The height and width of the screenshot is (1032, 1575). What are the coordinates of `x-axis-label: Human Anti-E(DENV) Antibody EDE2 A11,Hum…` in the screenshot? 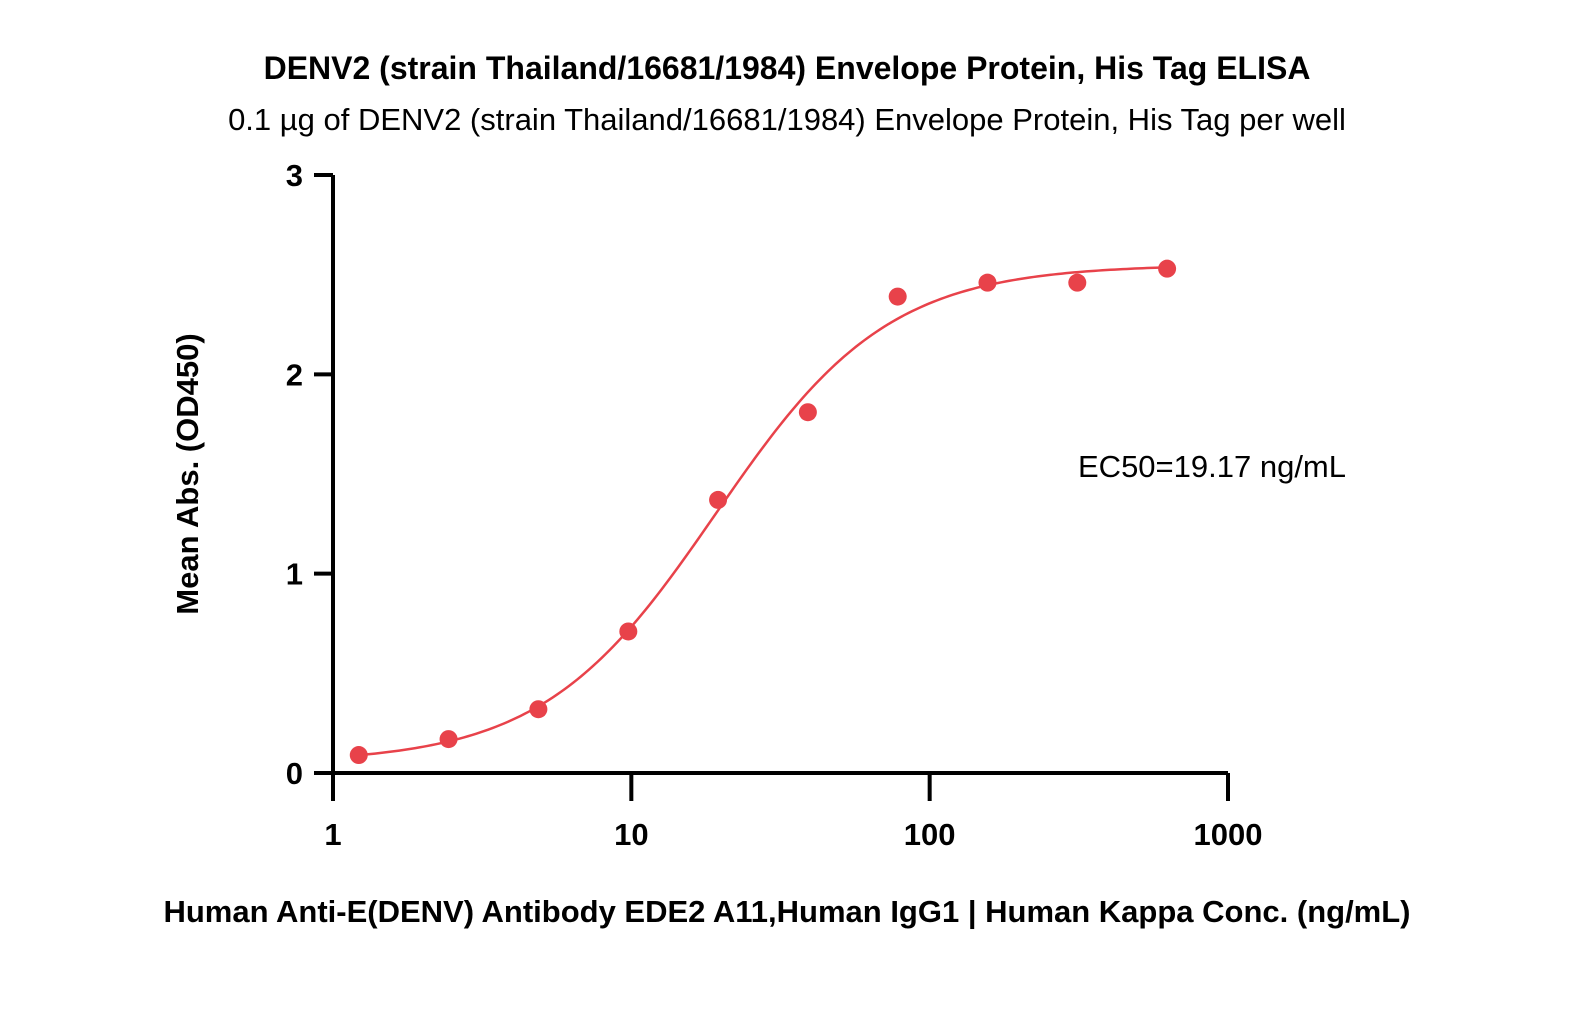 It's located at (786, 911).